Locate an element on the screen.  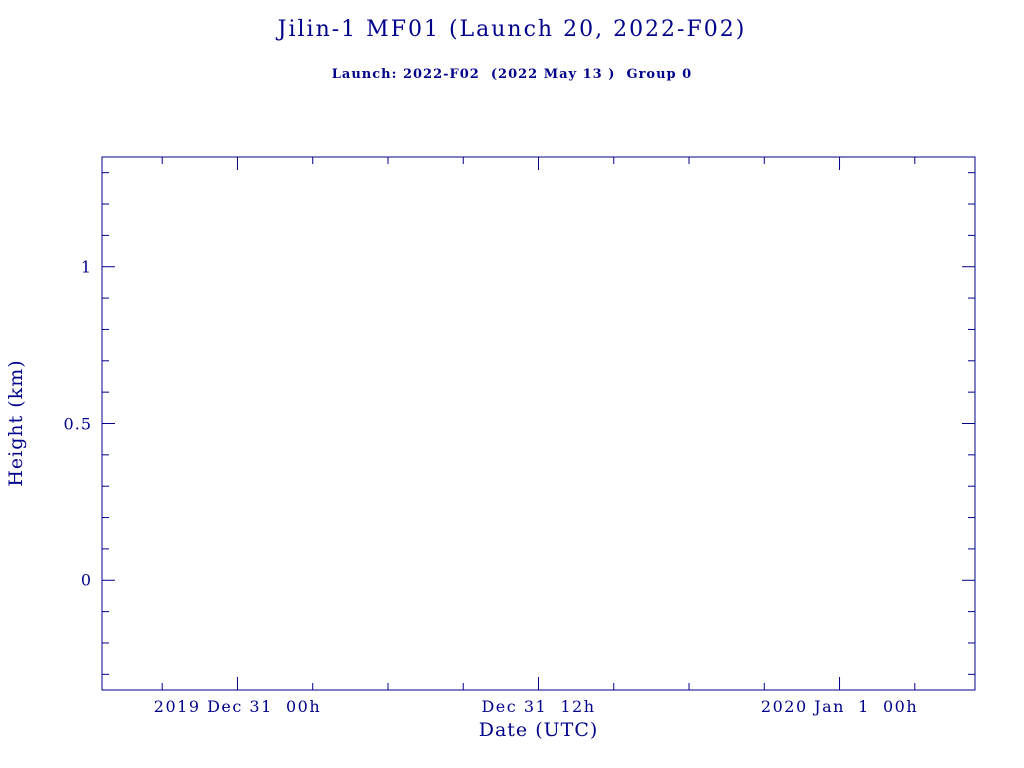
x-tick-label: 2020 Jan 1 00h is located at coordinates (839, 706).